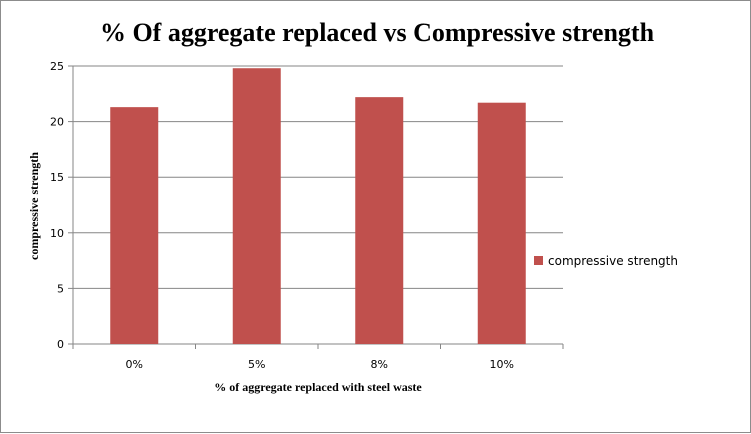  What do you see at coordinates (57, 177) in the screenshot?
I see `y-tick-label: 15` at bounding box center [57, 177].